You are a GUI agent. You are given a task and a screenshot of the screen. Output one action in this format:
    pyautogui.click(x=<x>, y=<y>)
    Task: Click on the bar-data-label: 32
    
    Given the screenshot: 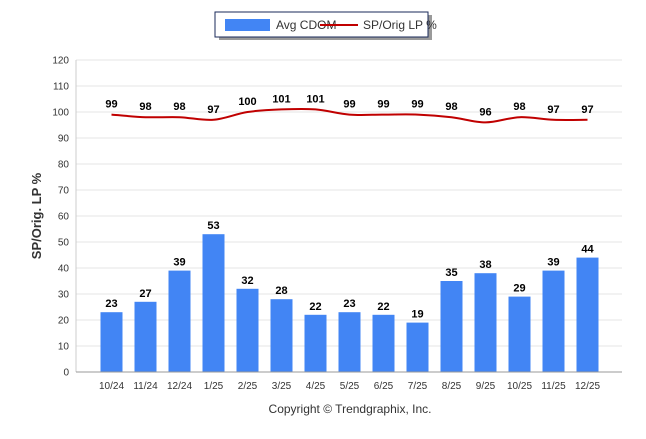 What is the action you would take?
    pyautogui.click(x=247, y=281)
    